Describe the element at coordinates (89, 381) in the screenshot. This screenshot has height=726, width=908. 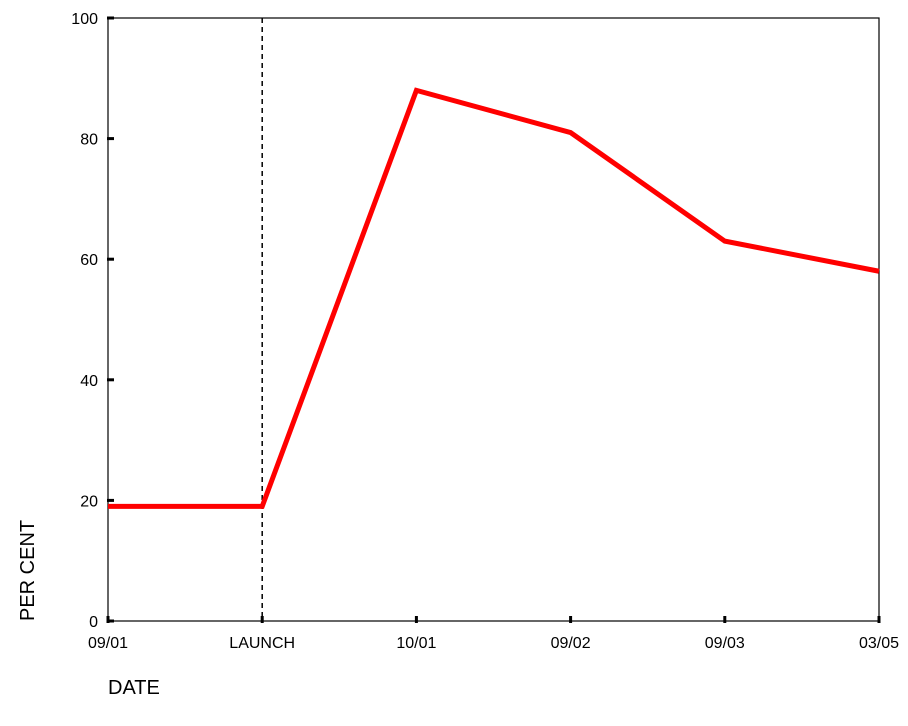
I see `y-tick-label: 40` at that location.